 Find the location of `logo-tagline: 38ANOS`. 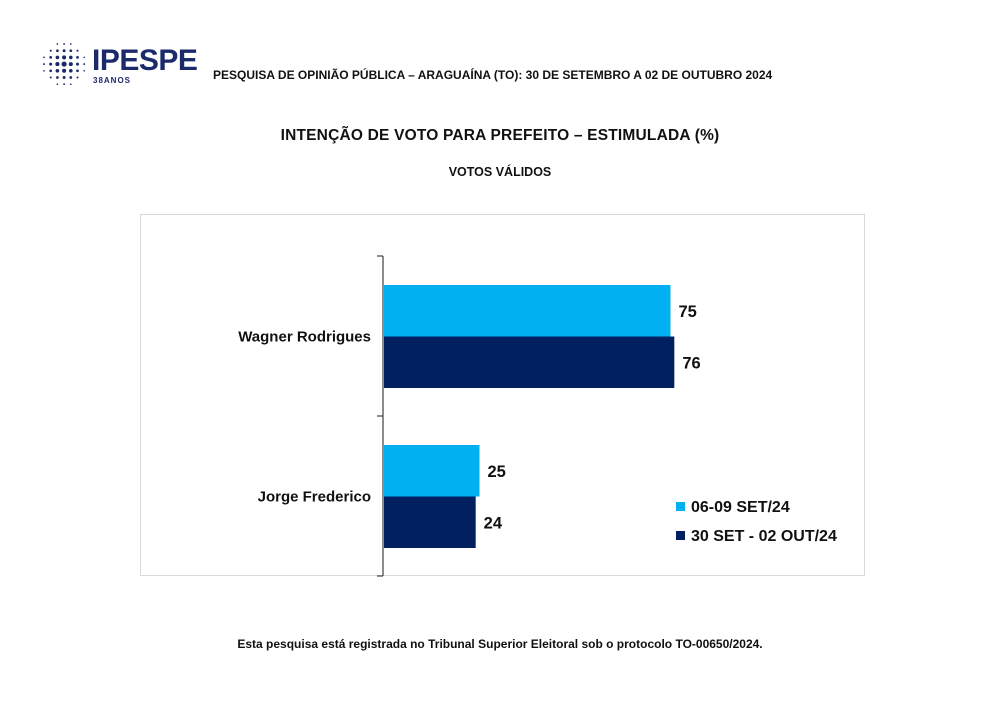

logo-tagline: 38ANOS is located at coordinates (112, 80).